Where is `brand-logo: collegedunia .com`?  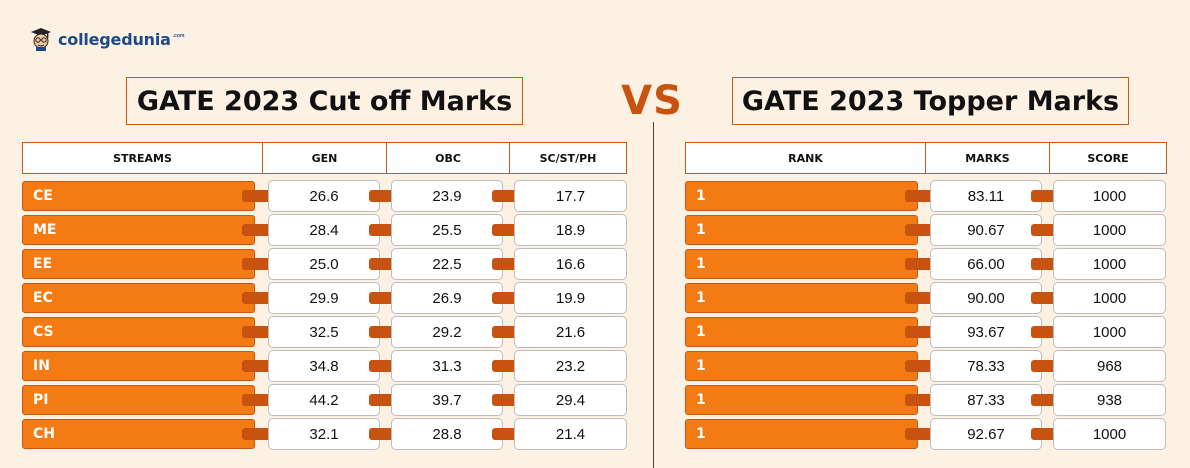
brand-logo: collegedunia .com is located at coordinates (107, 39).